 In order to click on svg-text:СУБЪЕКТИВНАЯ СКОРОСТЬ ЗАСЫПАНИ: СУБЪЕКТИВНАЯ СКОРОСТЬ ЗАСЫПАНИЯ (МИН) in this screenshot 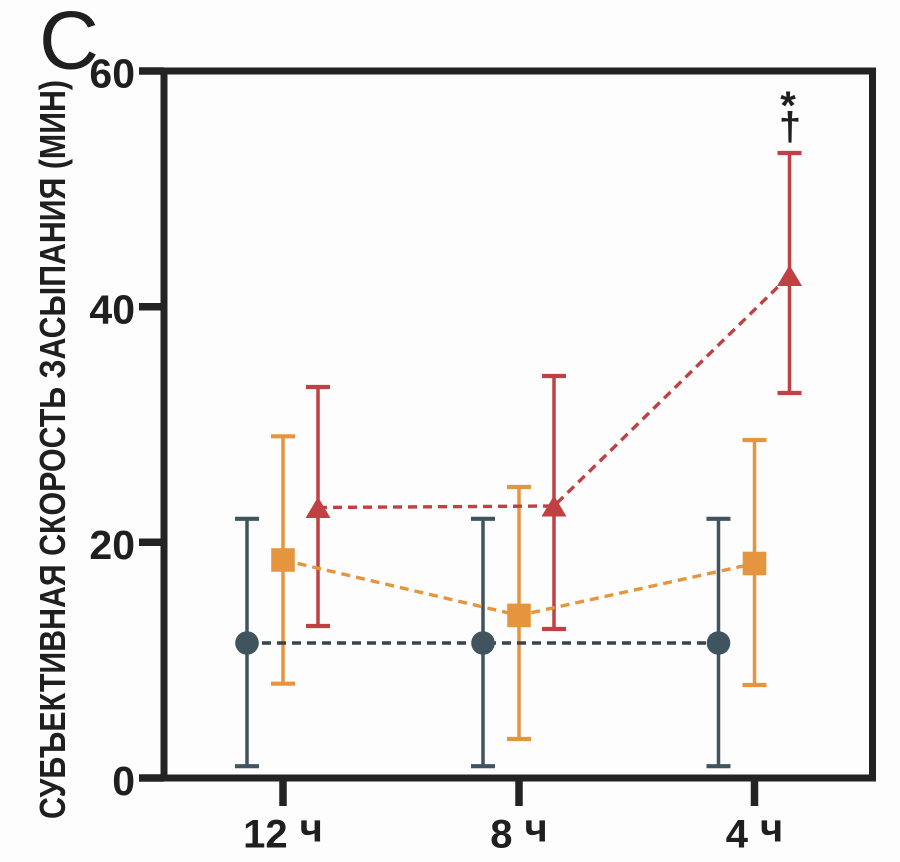, I will do `click(52, 449)`.